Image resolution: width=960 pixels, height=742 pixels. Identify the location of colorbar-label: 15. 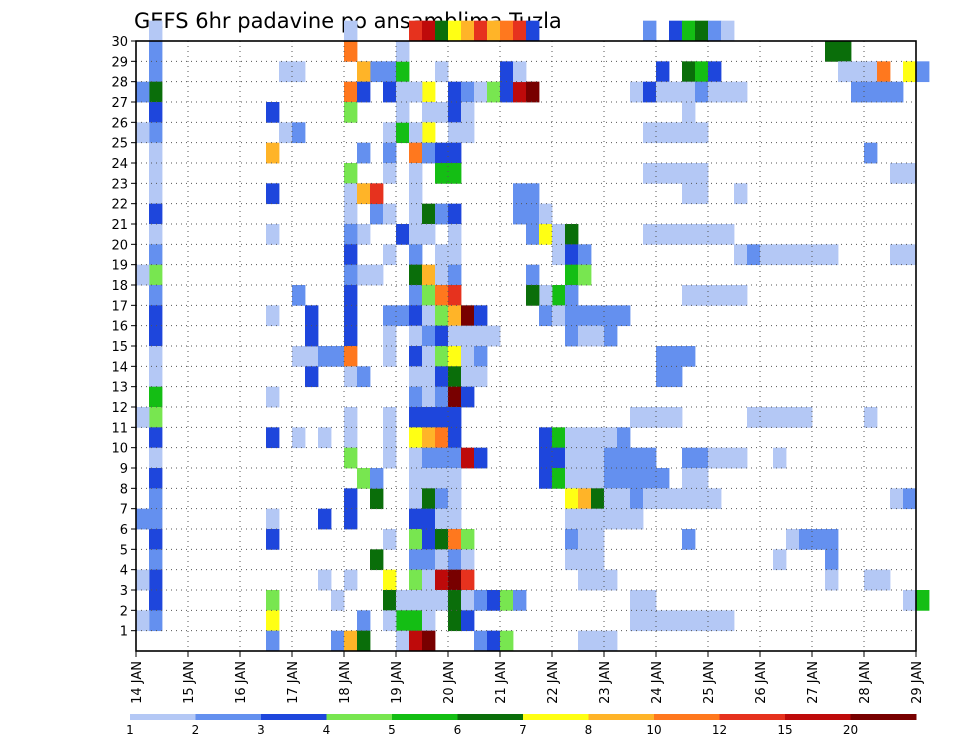
(784, 730).